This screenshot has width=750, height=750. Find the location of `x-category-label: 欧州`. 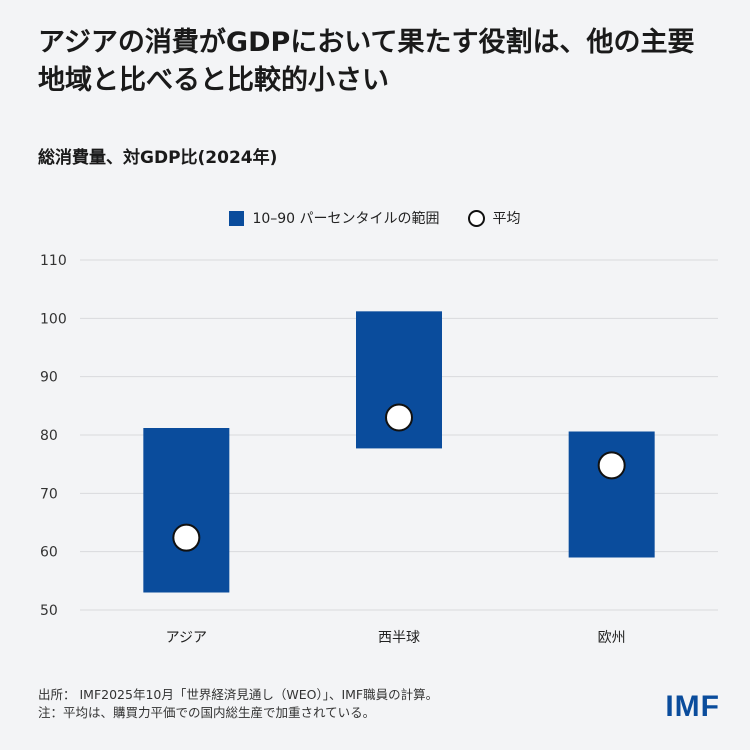

x-category-label: 欧州 is located at coordinates (612, 638).